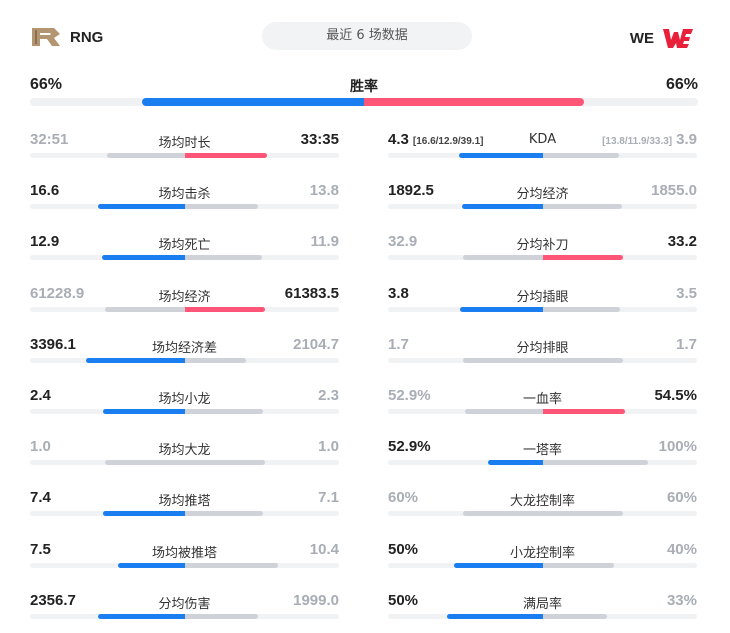  Describe the element at coordinates (681, 84) in the screenshot. I see `right-win-rate: 66%` at that location.